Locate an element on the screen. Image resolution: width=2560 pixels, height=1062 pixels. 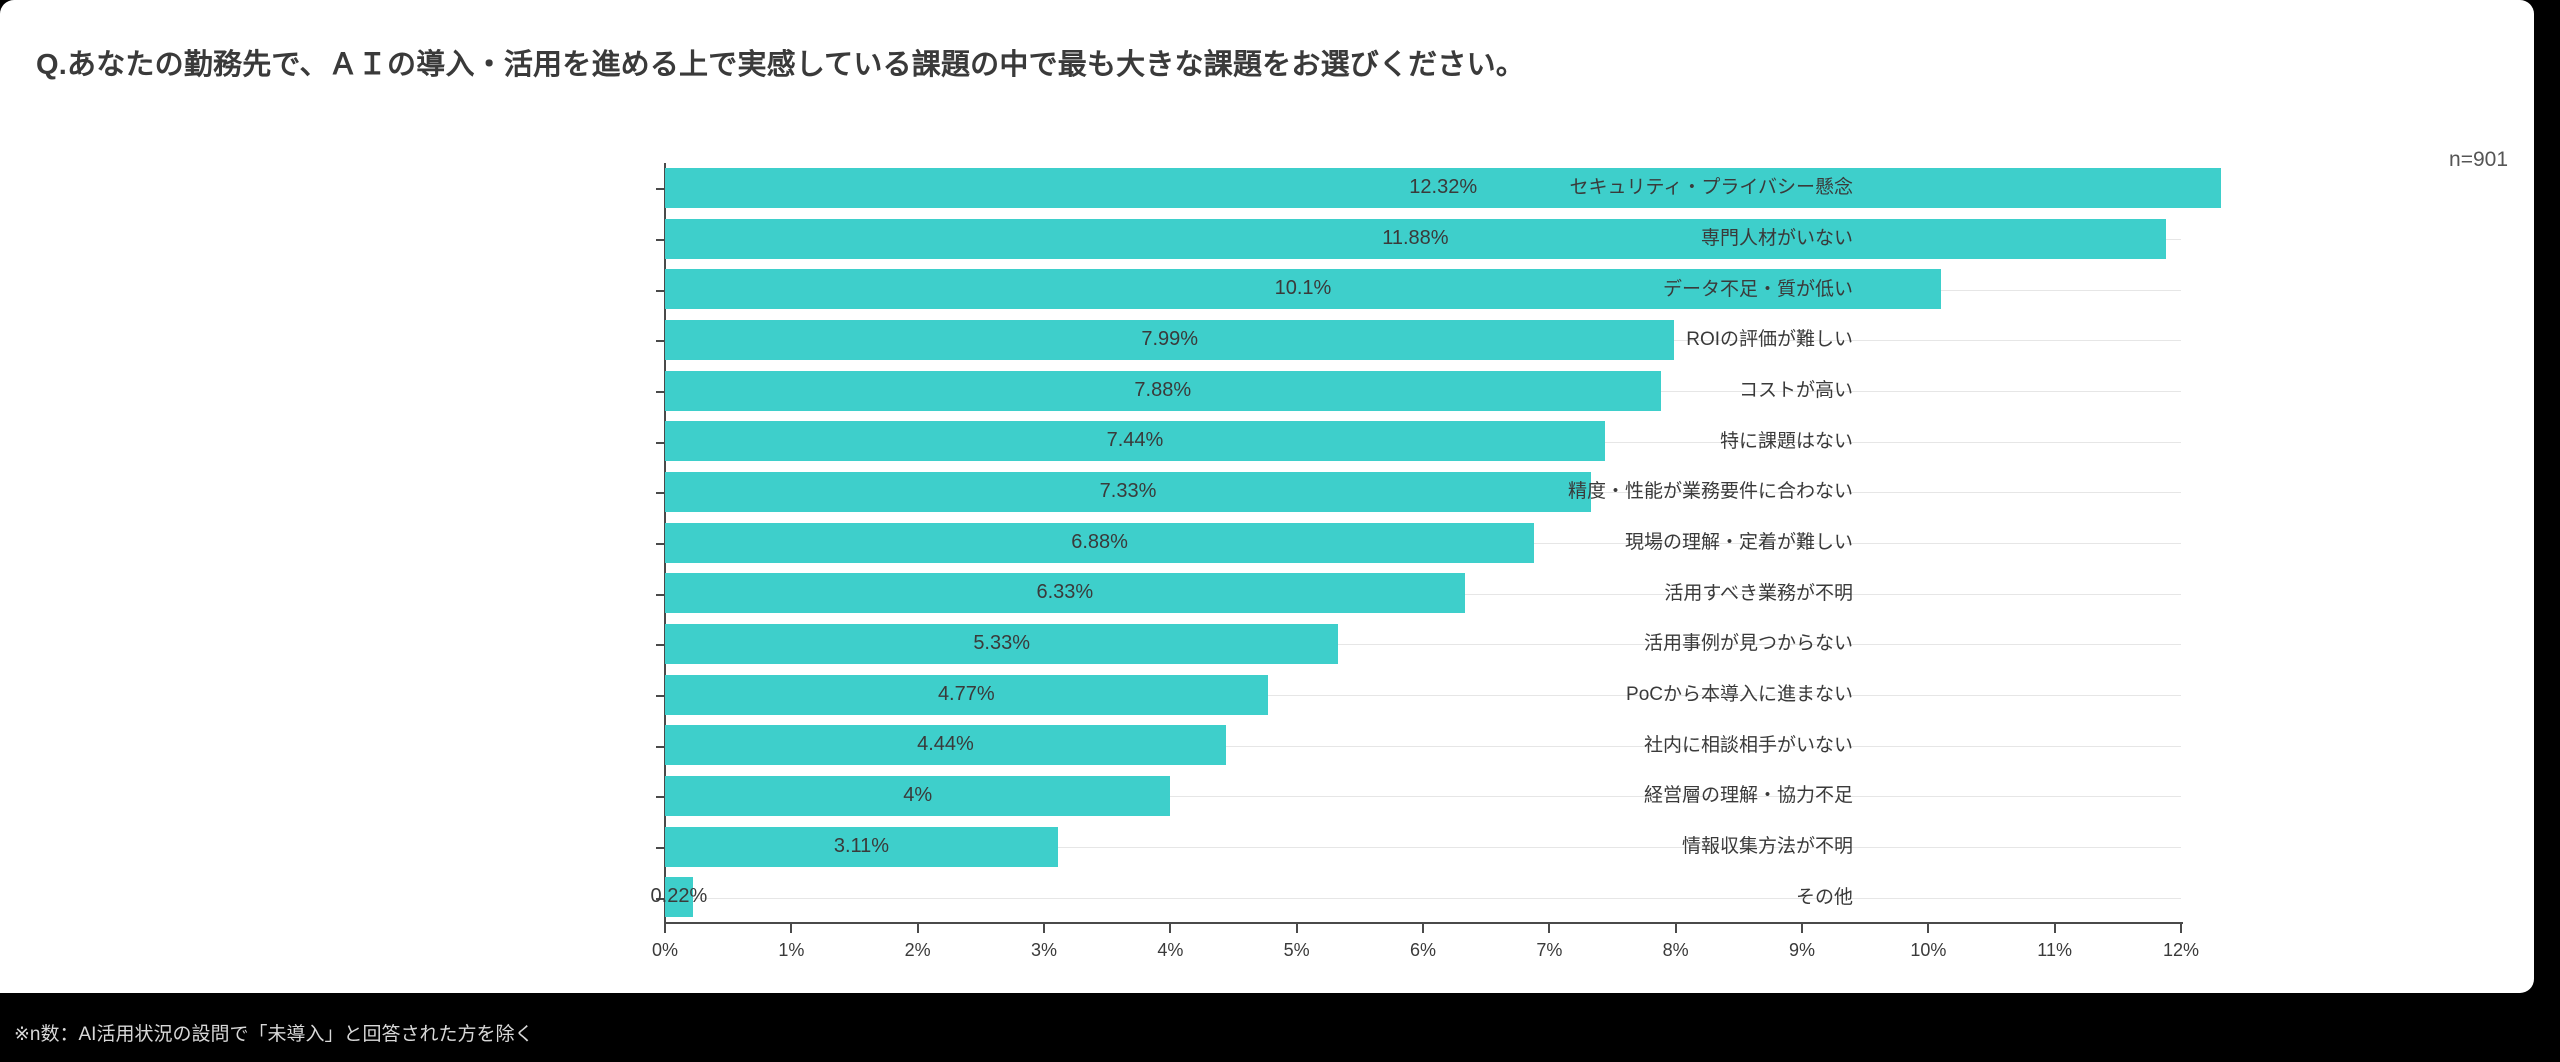
bar-row: 3.11% is located at coordinates (1423, 847).